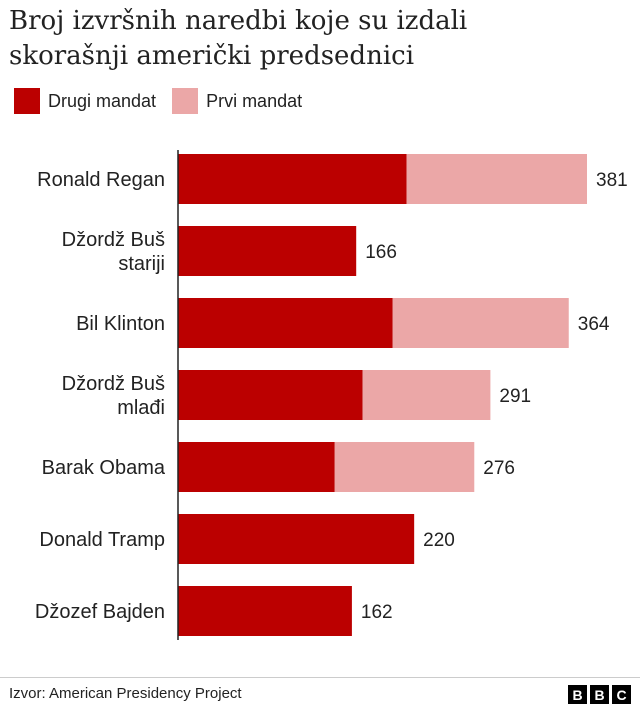  Describe the element at coordinates (238, 21) in the screenshot. I see `chart-title-line-1: Broj izvršnih naredbi koje su izdali` at that location.